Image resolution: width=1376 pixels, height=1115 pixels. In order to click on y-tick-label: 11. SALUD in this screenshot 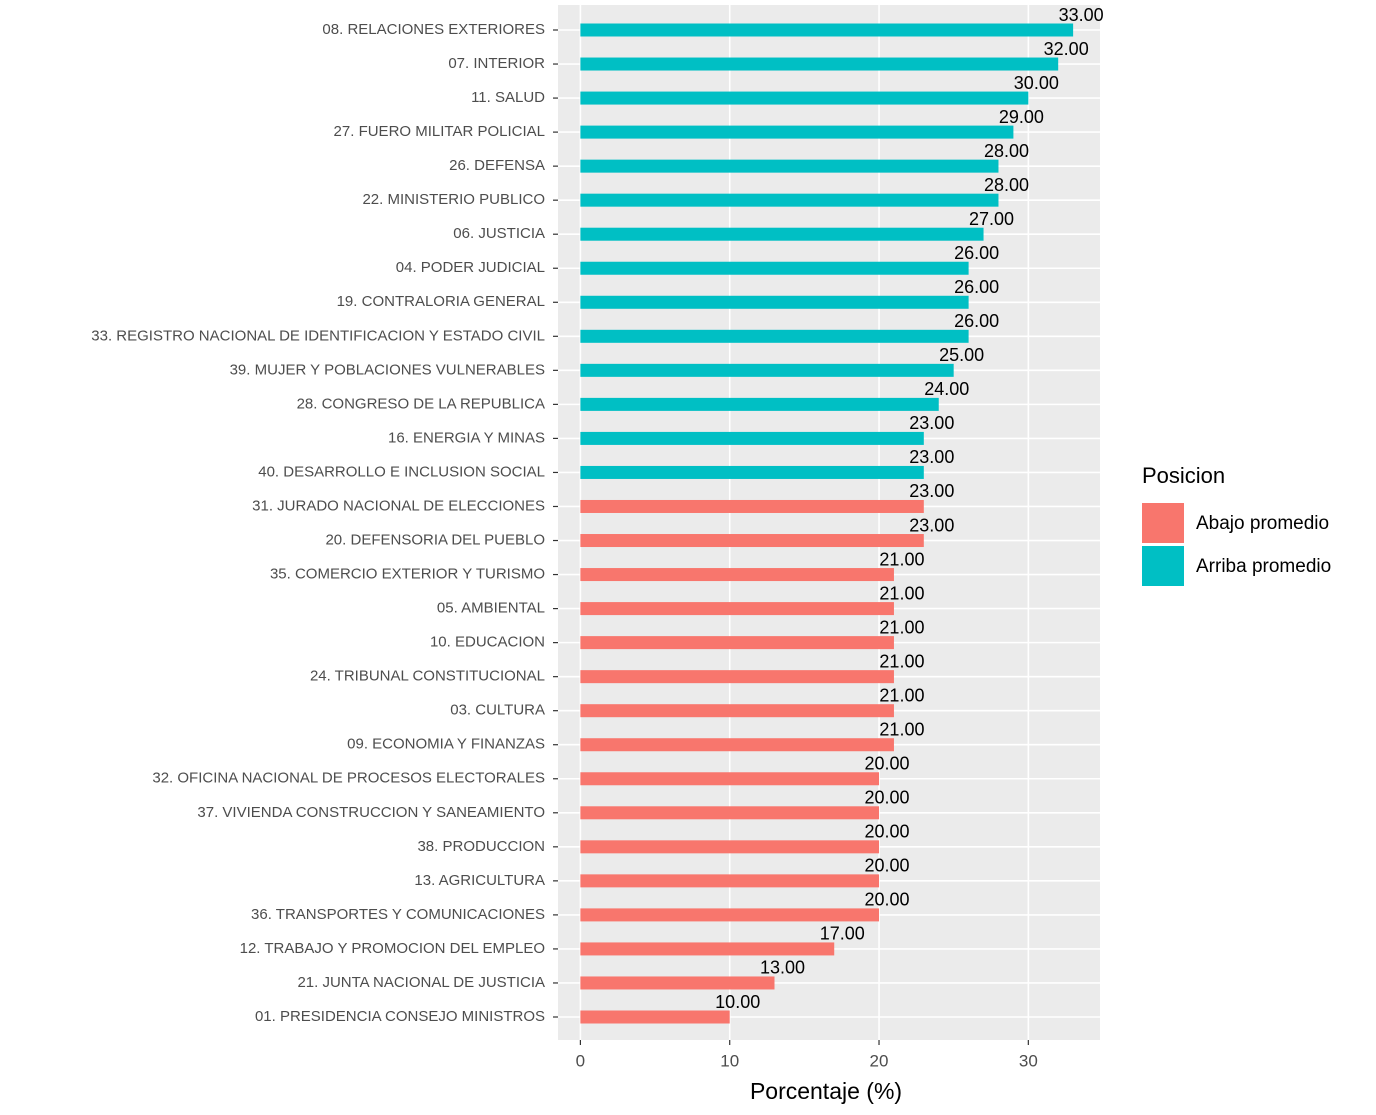, I will do `click(508, 97)`.